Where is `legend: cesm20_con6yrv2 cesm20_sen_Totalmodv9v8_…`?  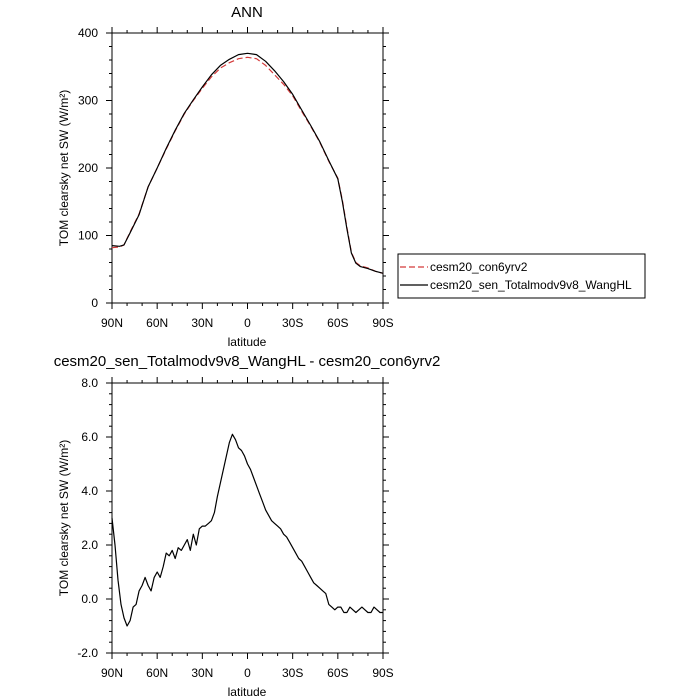 legend: cesm20_con6yrv2 cesm20_sen_Totalmodv9v8_… is located at coordinates (521, 276).